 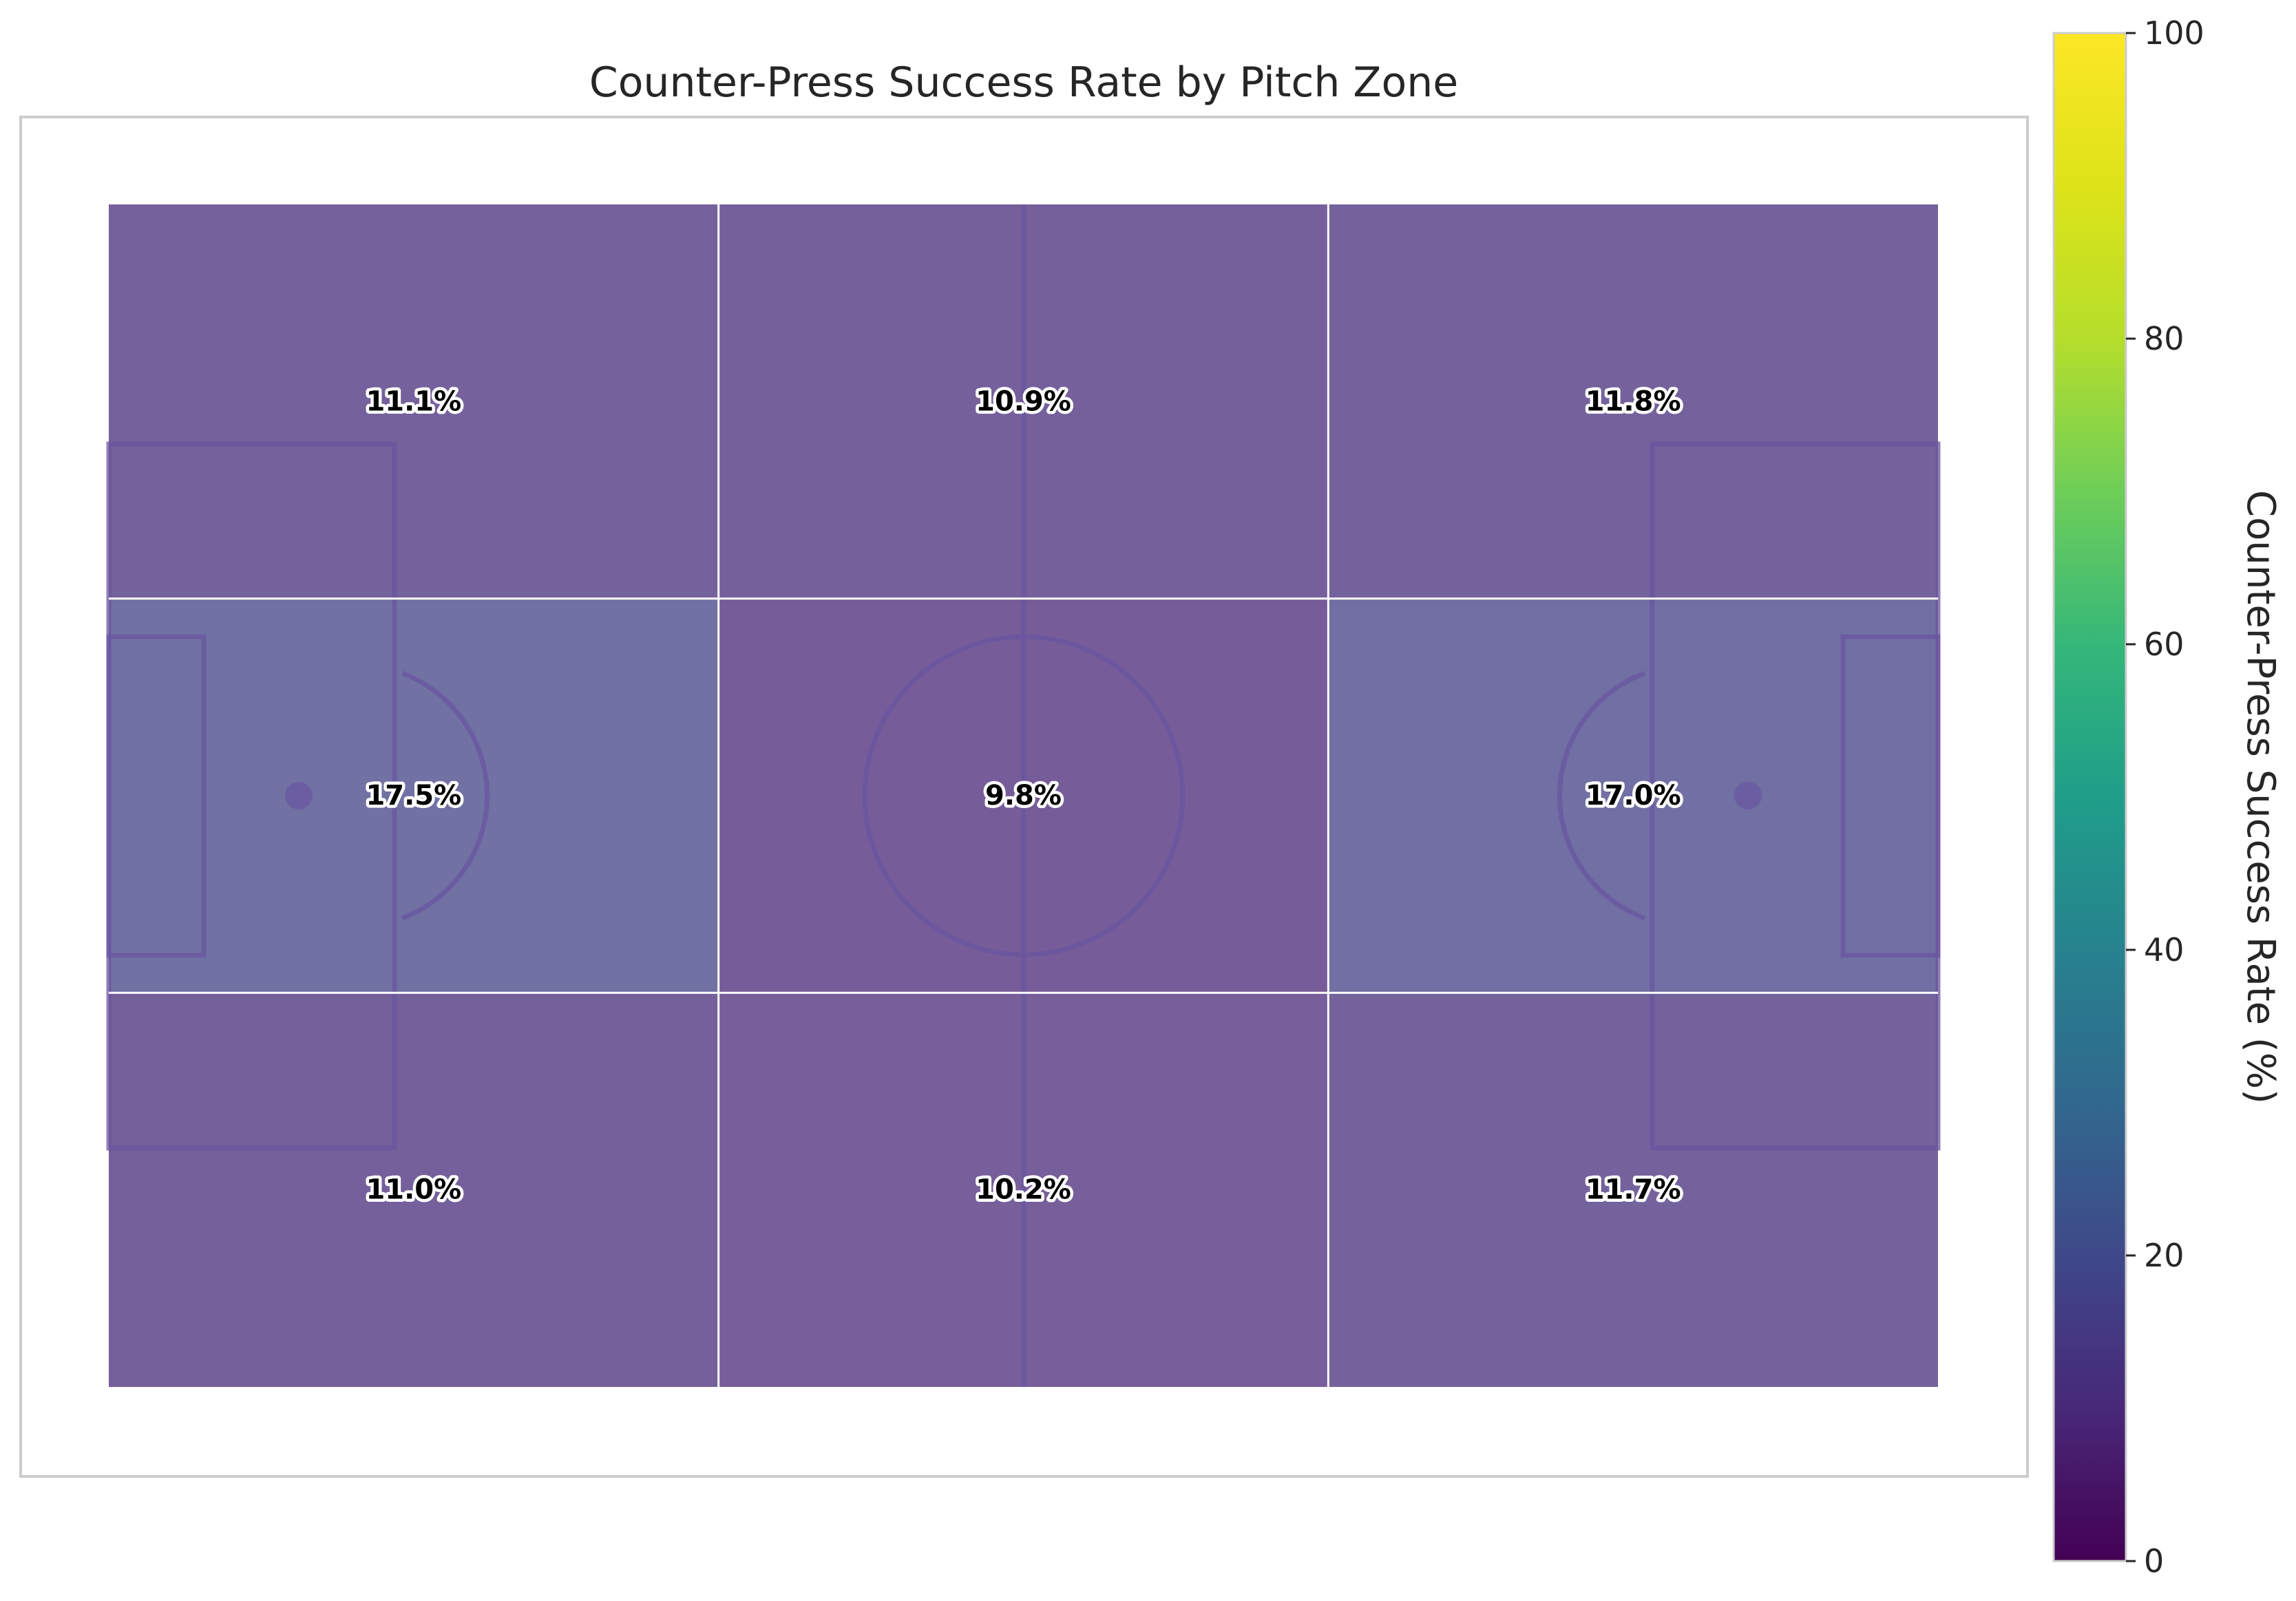 What do you see at coordinates (2164, 644) in the screenshot?
I see `colorbar-tick-label: 60` at bounding box center [2164, 644].